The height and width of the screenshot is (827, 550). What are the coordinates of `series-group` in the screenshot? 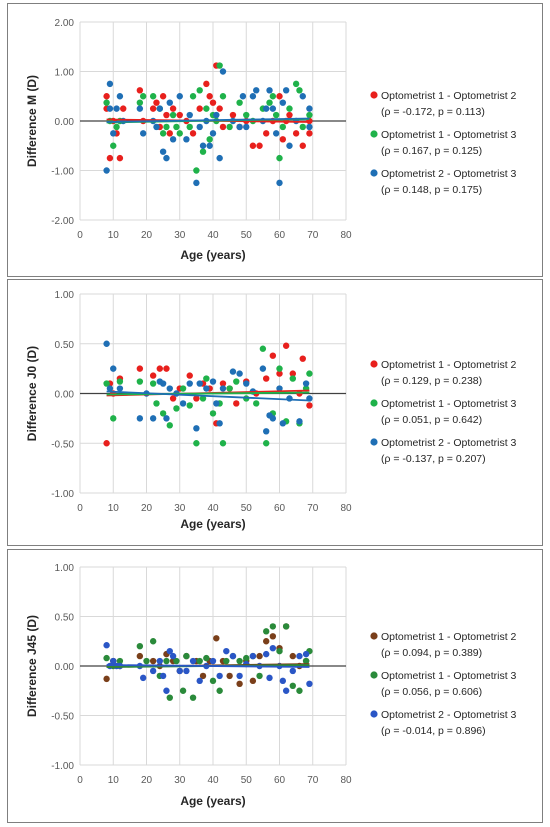 It's located at (208, 118).